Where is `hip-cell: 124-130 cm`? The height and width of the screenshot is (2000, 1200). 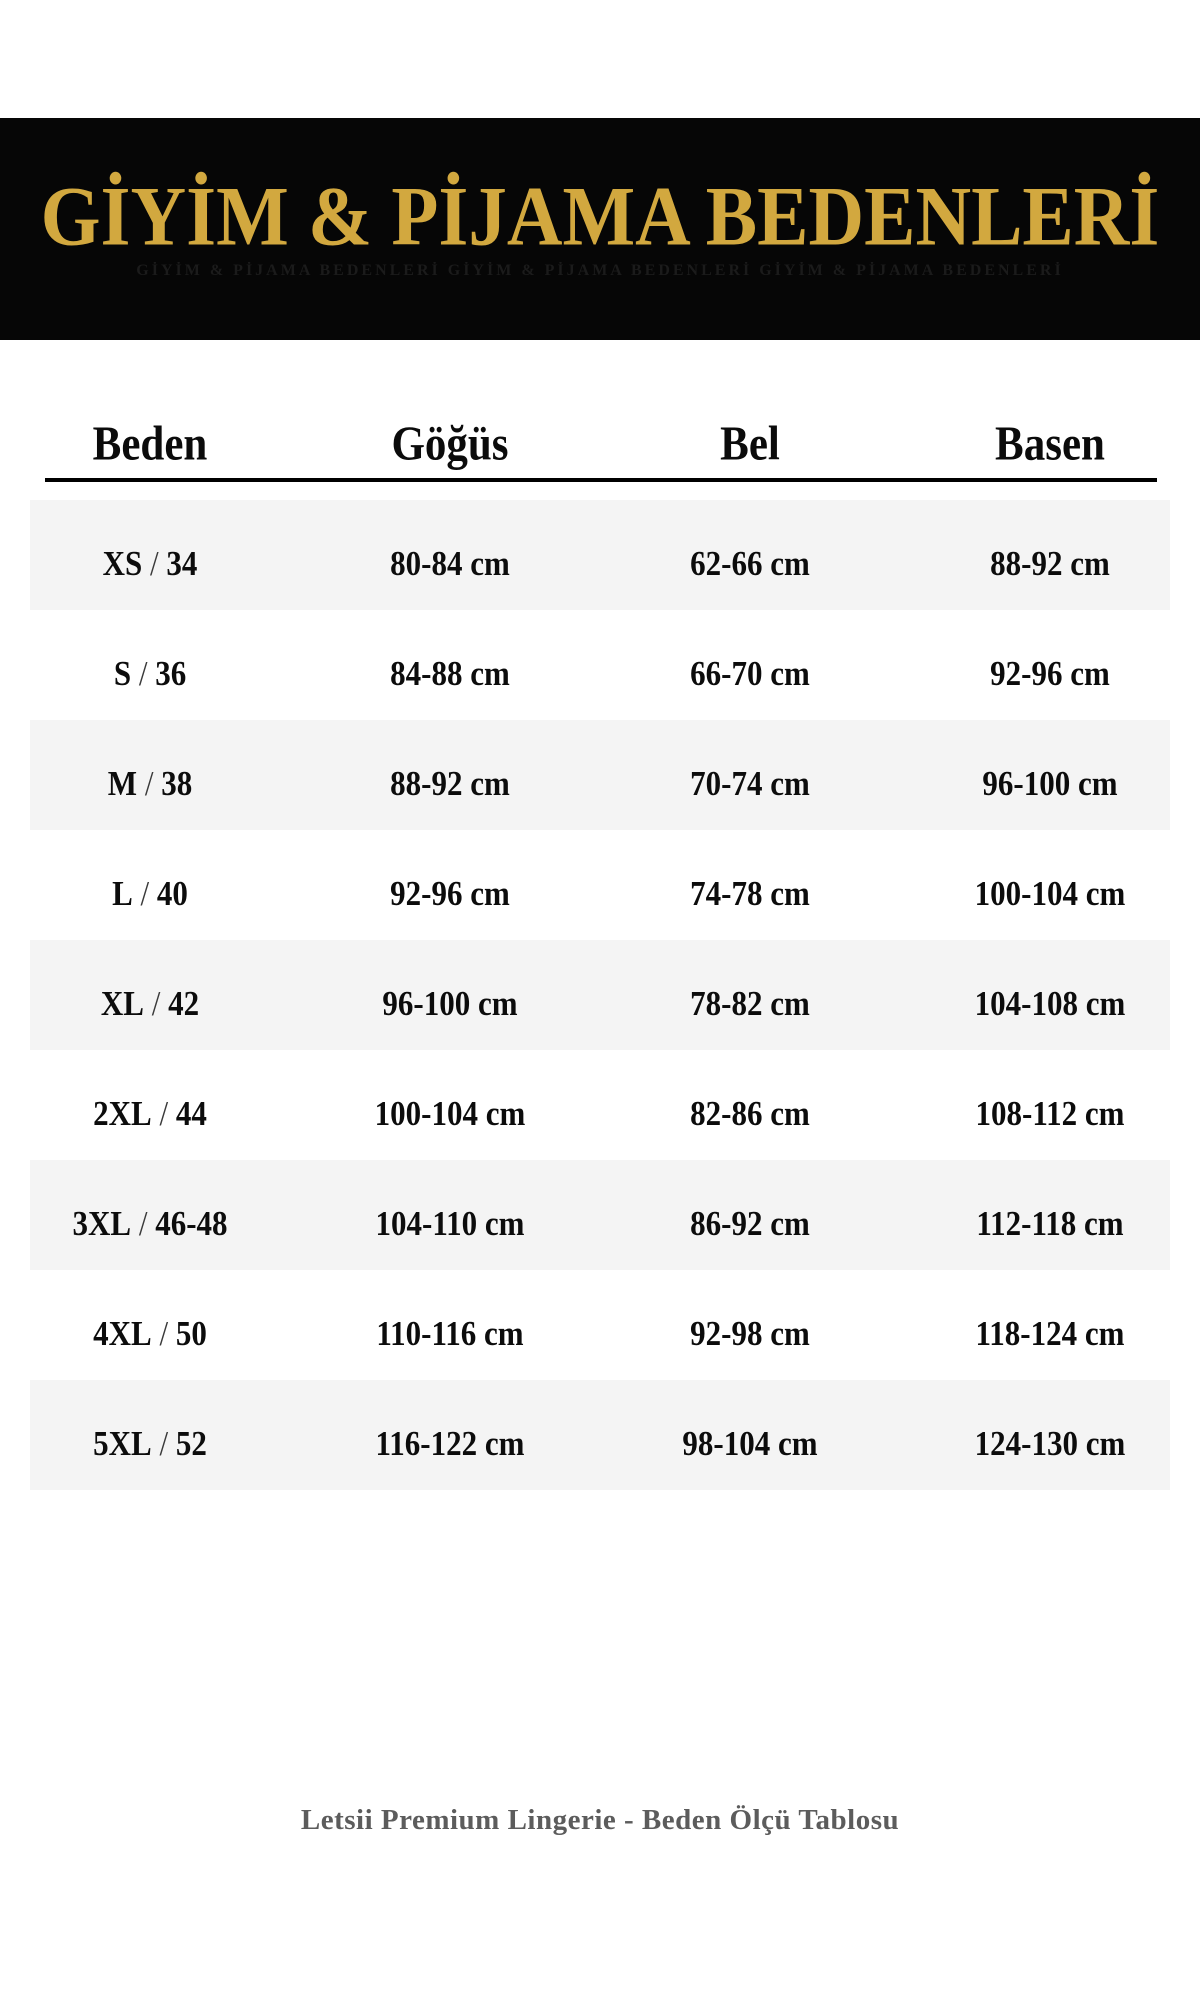
hip-cell: 124-130 cm is located at coordinates (1050, 1443).